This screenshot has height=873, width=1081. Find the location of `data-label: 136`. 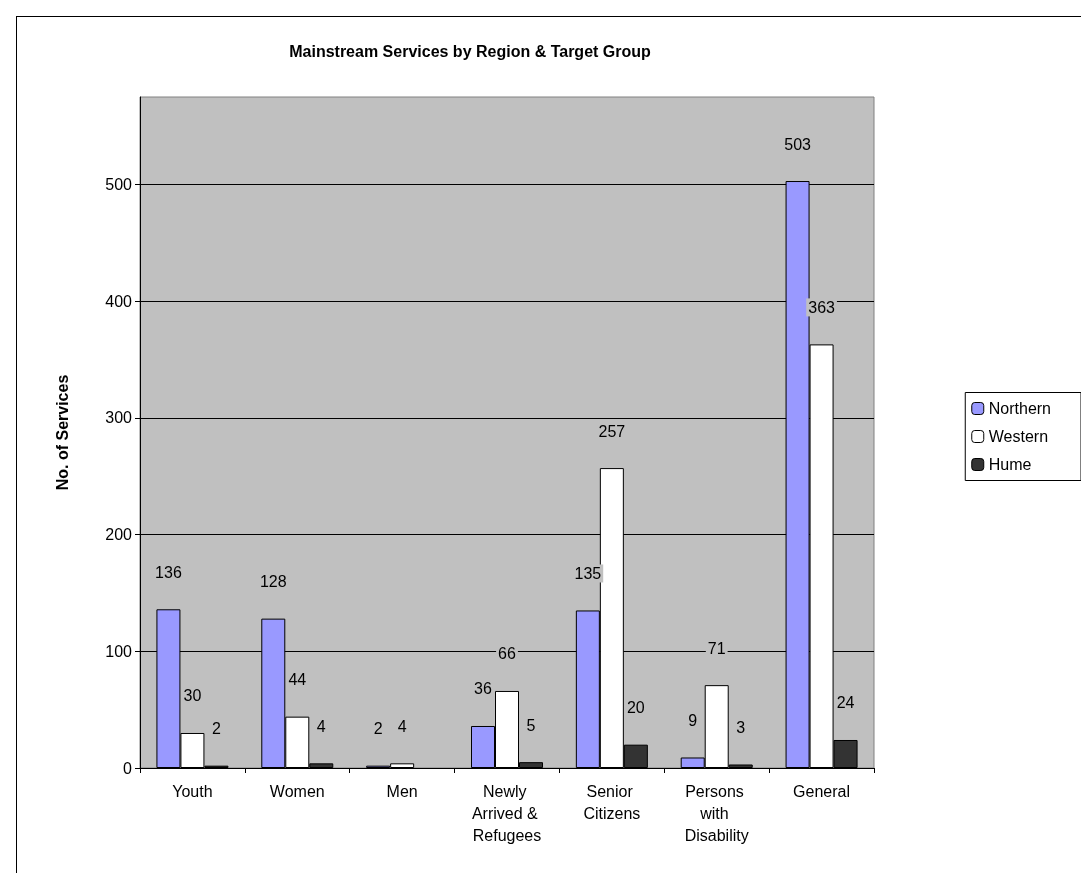

data-label: 136 is located at coordinates (168, 572).